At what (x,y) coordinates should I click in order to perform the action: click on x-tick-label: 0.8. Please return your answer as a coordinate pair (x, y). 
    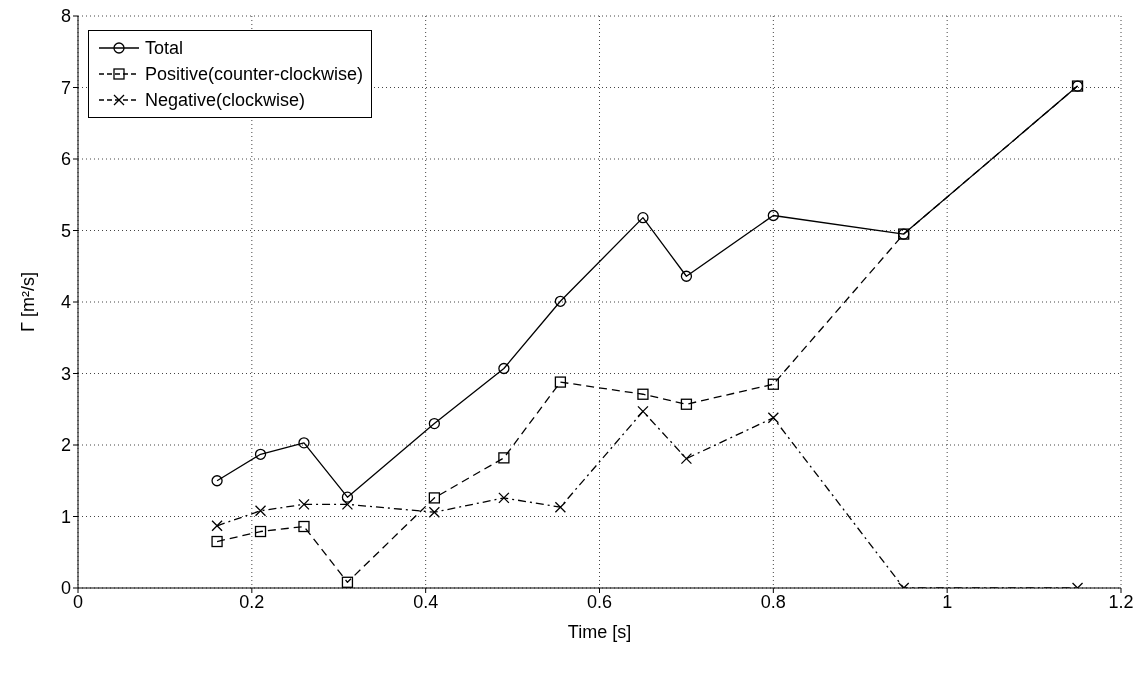
    Looking at the image, I should click on (773, 601).